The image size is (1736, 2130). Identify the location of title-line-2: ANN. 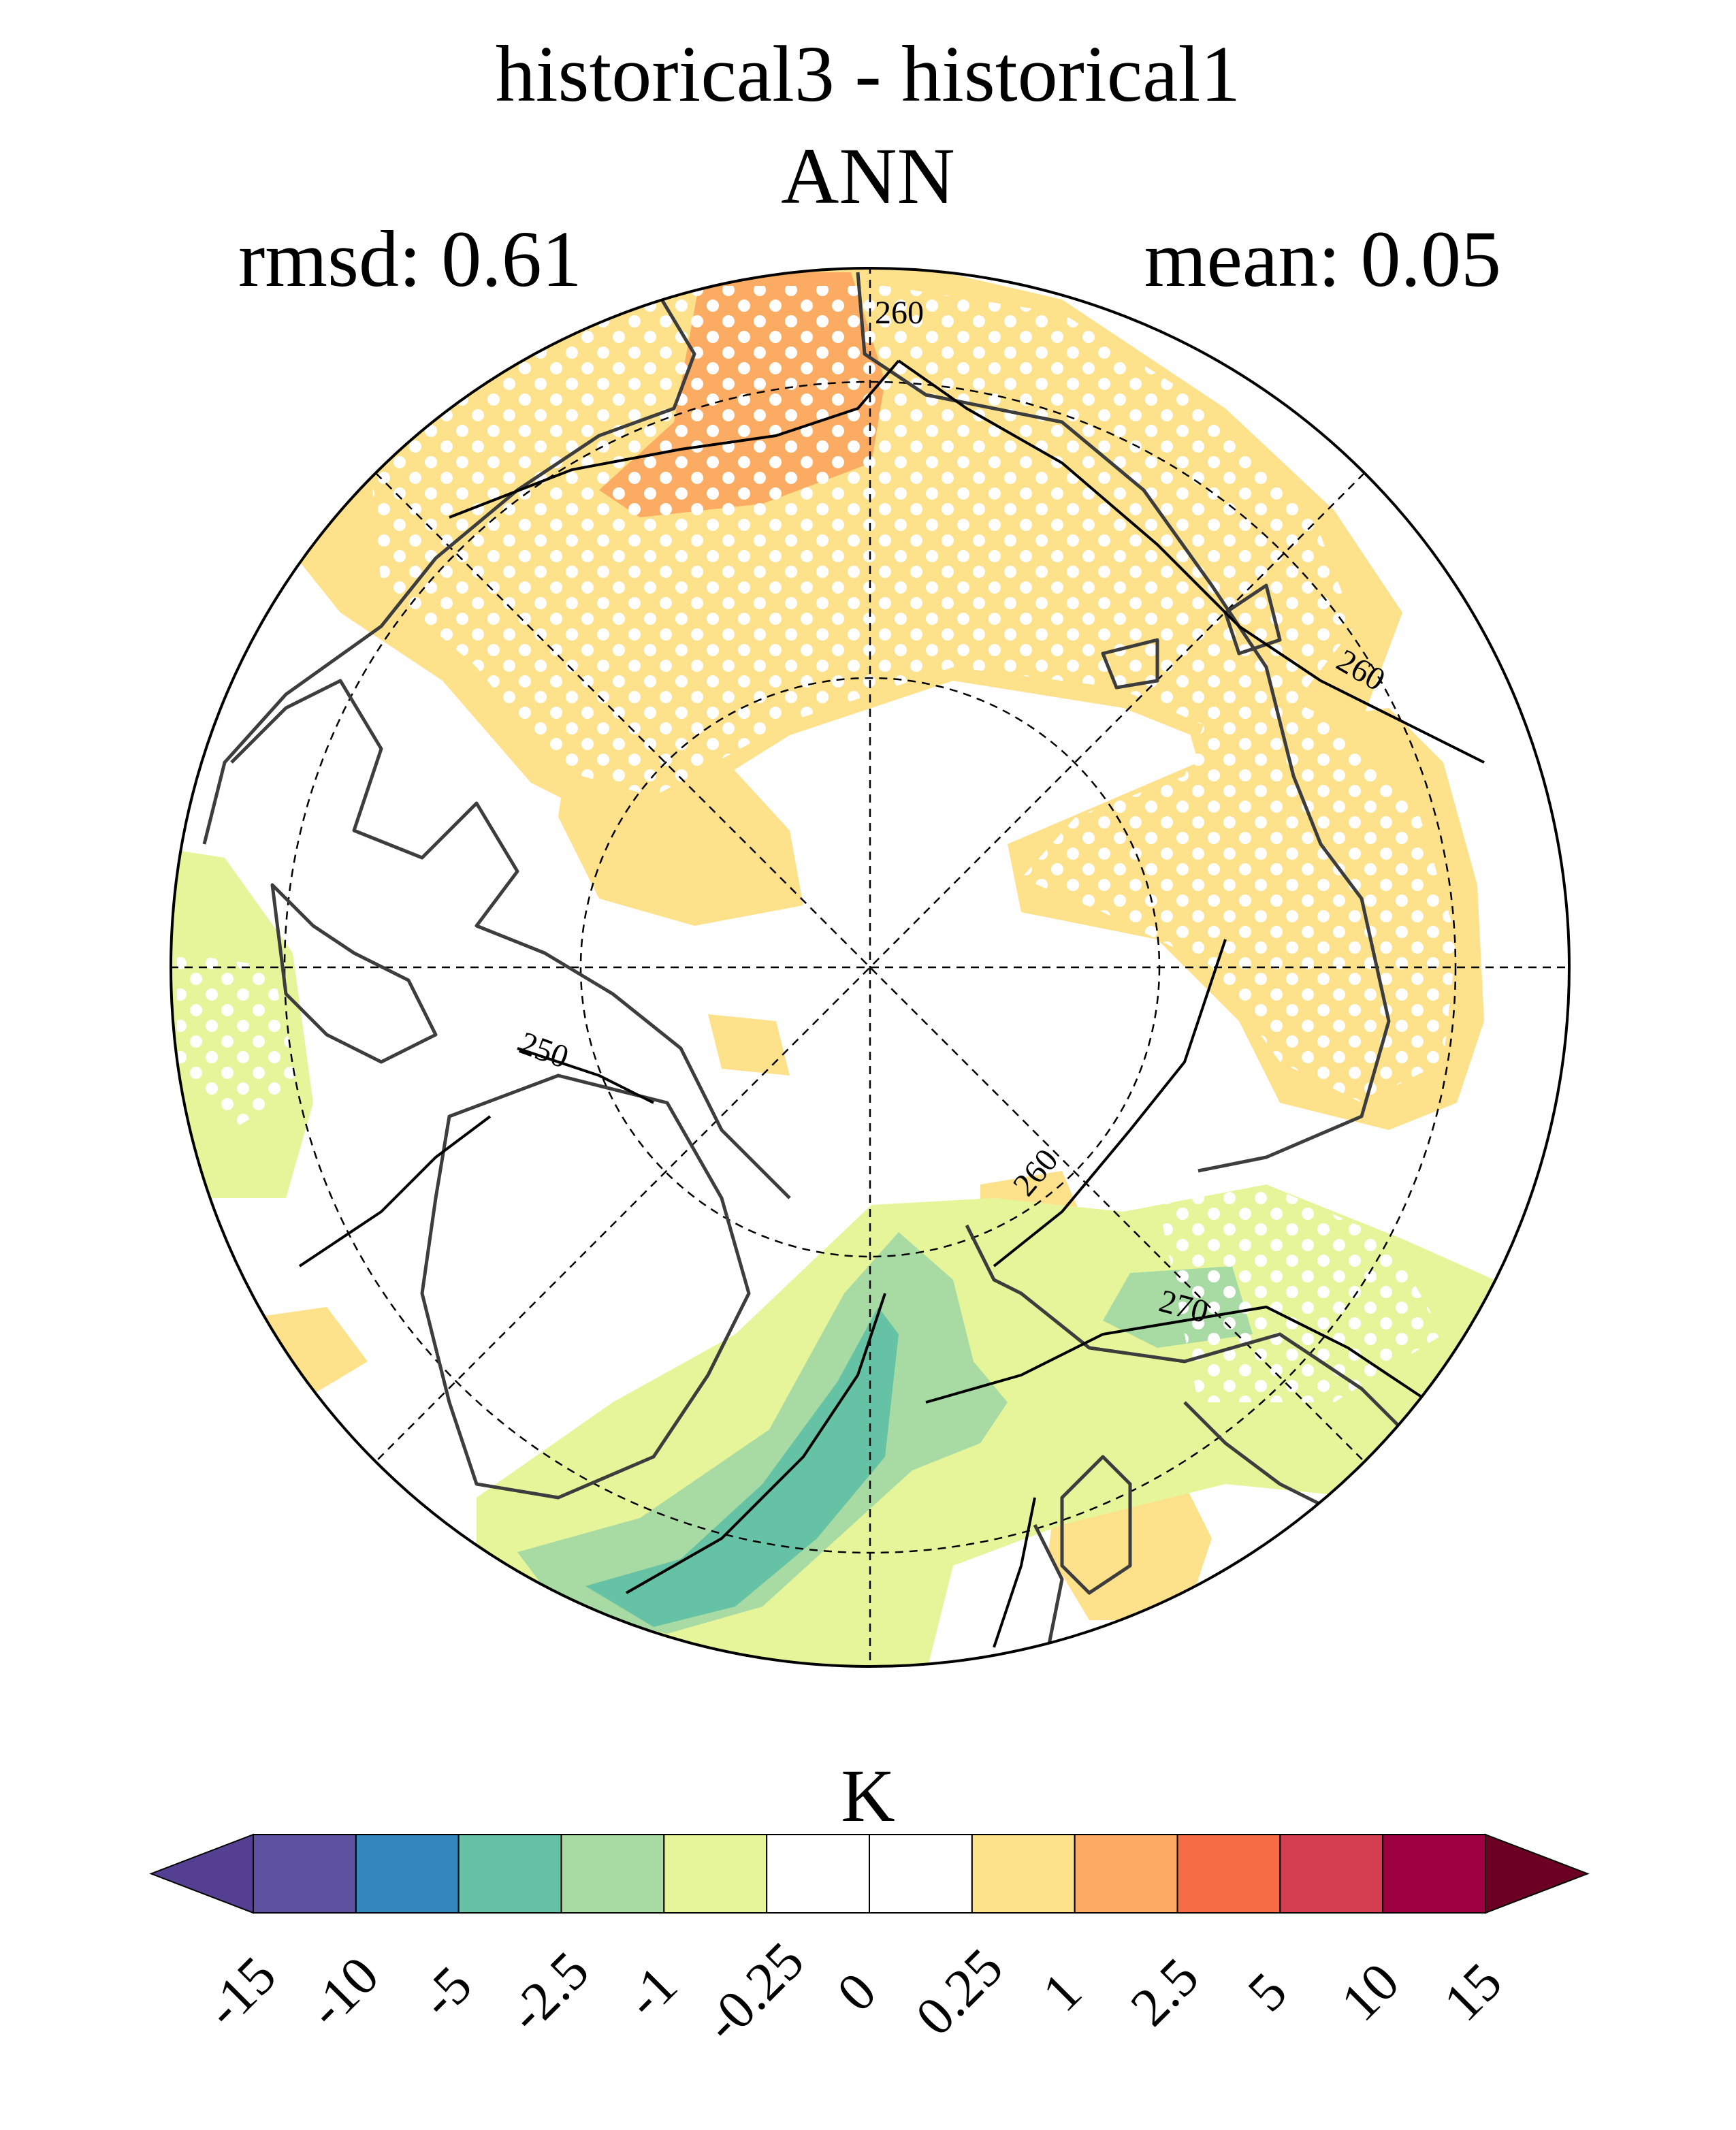
(868, 176).